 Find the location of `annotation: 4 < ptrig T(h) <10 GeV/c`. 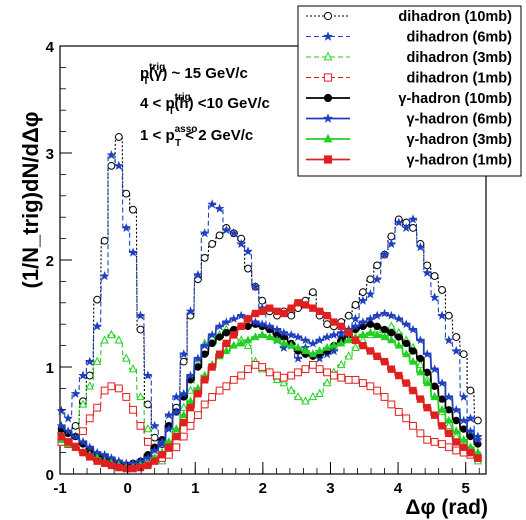

annotation: 4 < ptrig T(h) <10 GeV/c is located at coordinates (205, 104).